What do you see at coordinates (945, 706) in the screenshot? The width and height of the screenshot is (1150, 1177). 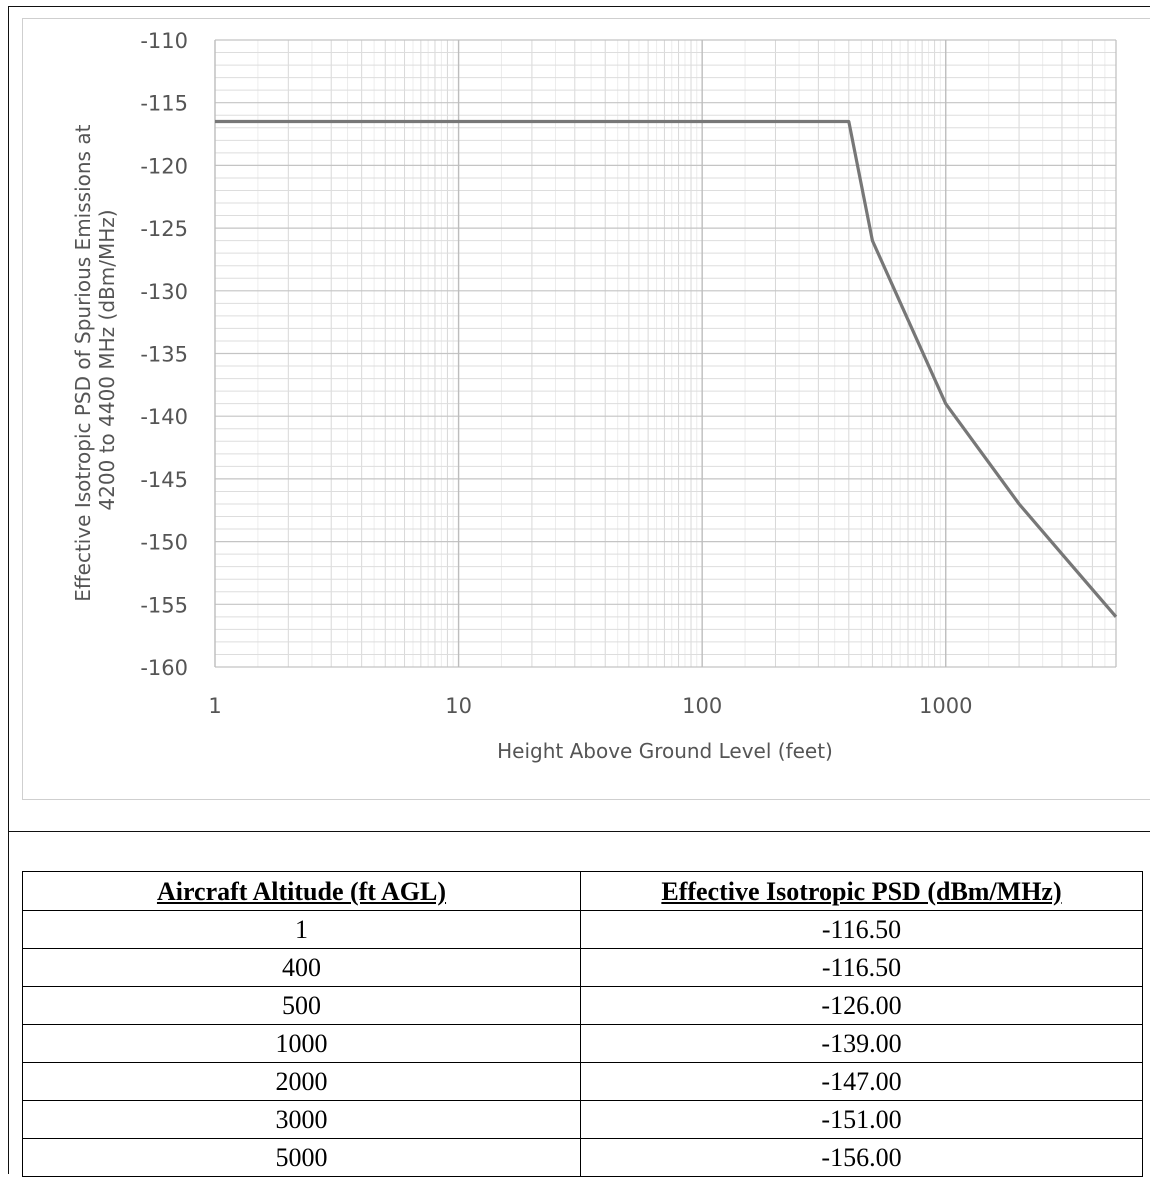 I see `x-tick-label: 1000` at bounding box center [945, 706].